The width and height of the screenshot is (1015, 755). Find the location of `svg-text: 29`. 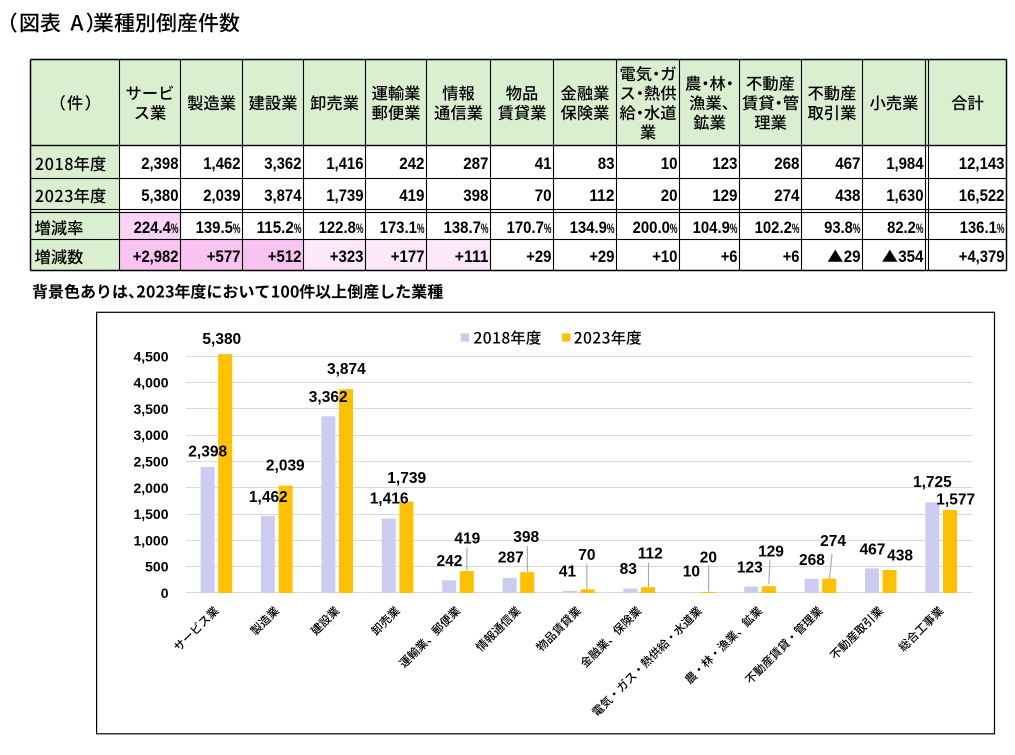

svg-text: 29 is located at coordinates (852, 257).